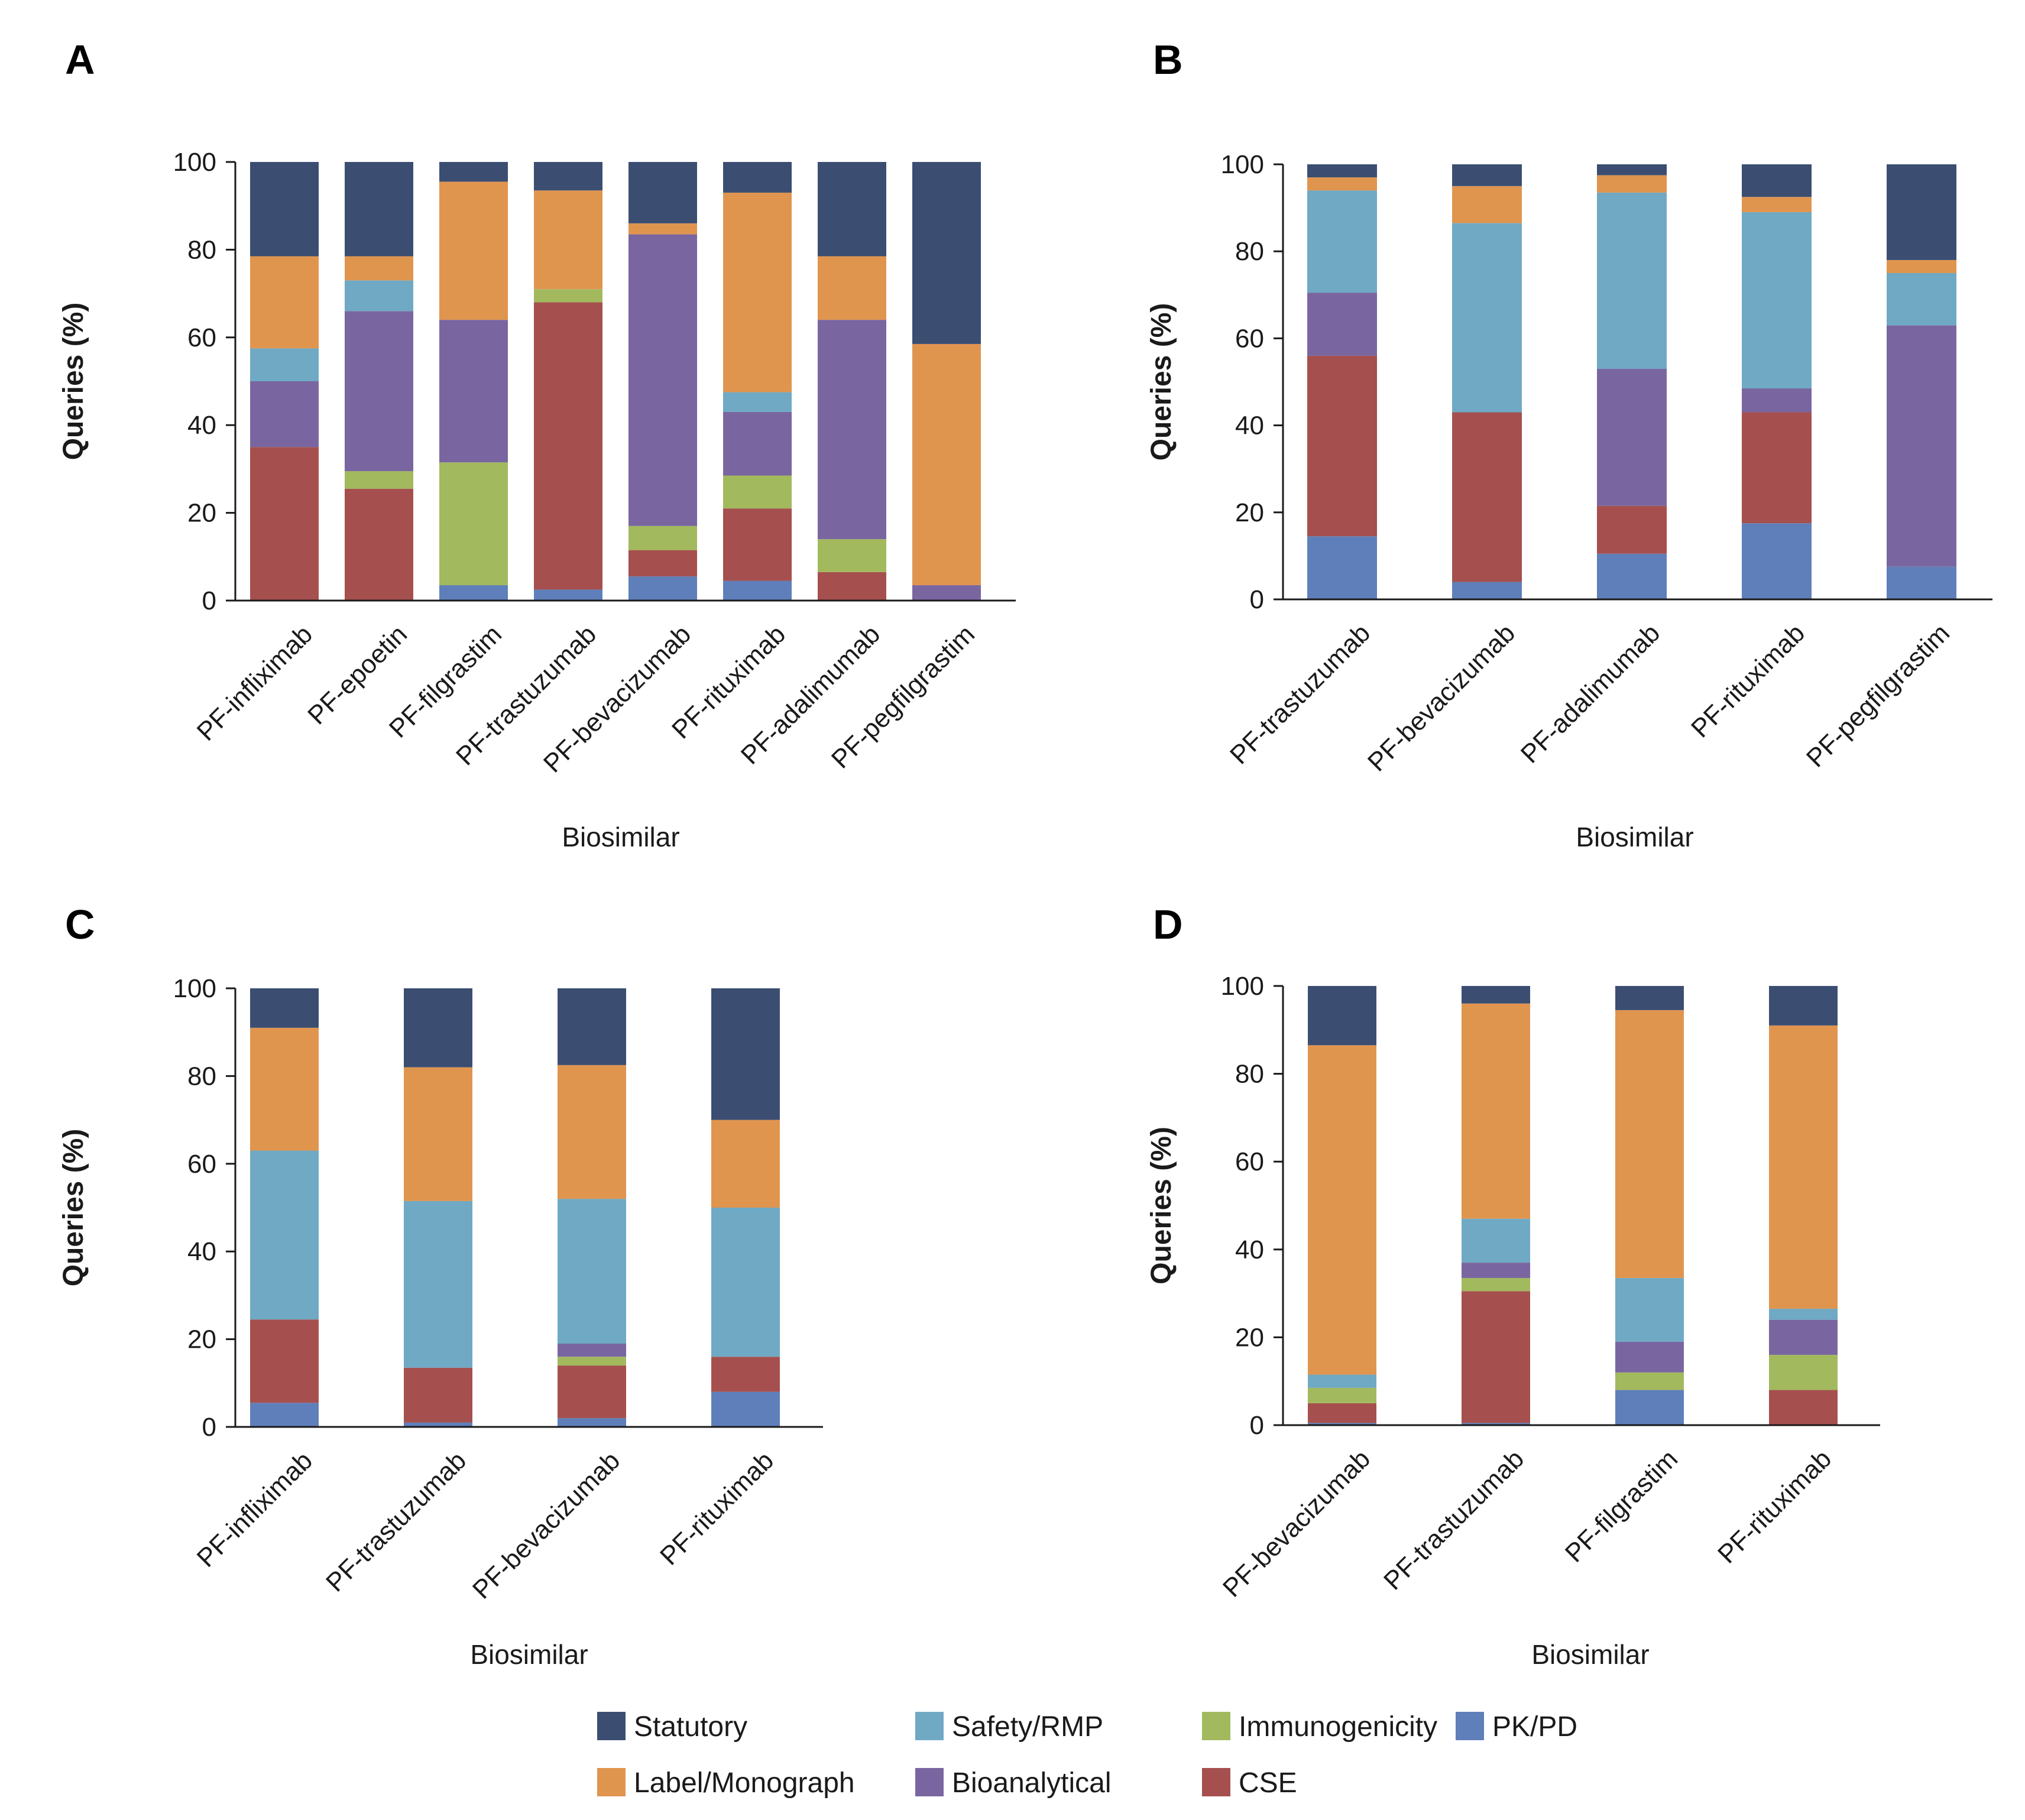  Describe the element at coordinates (1342, 184) in the screenshot. I see `bar-segment-pf-trastuzumab-label-monograph` at that location.